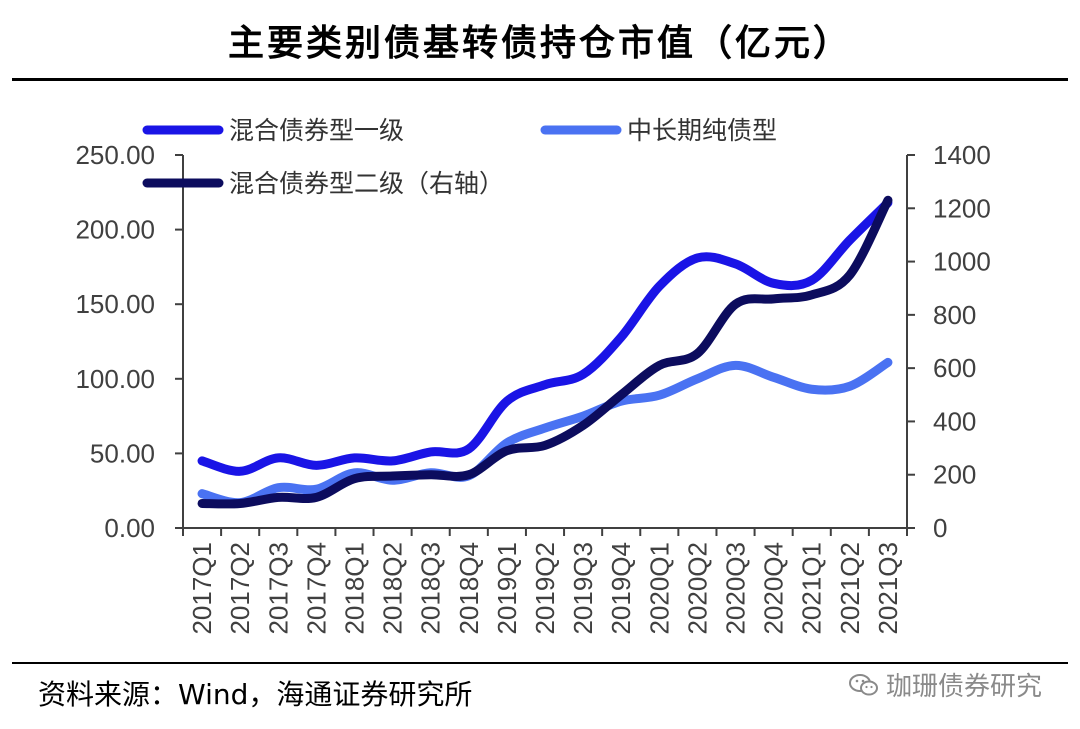 This screenshot has width=1080, height=729. What do you see at coordinates (964, 687) in the screenshot?
I see `watermark-text: 珈珊债券研究` at bounding box center [964, 687].